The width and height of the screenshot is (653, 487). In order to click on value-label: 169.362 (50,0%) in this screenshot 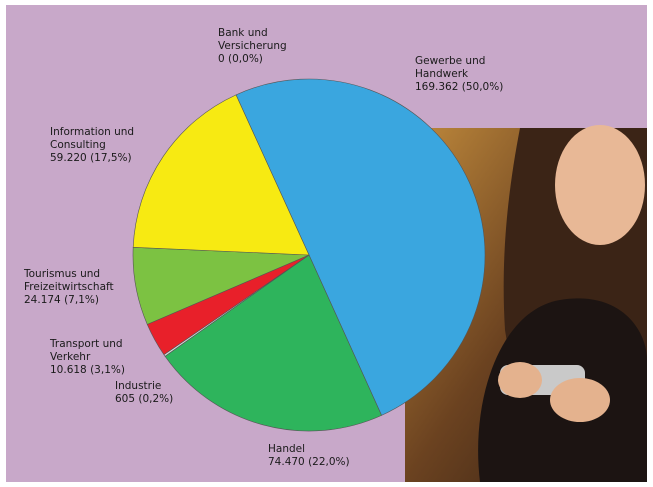, I will do `click(459, 87)`.